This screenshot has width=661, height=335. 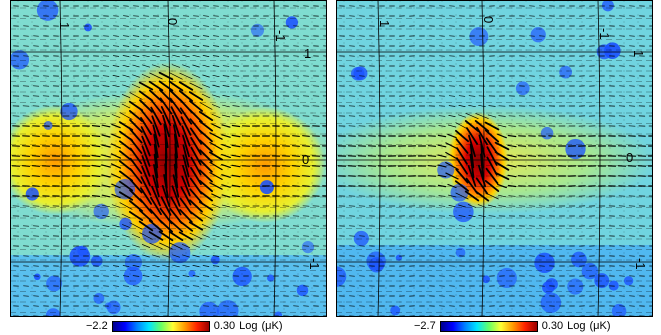 I want to click on grid-label-top-left: 1, so click(x=64, y=25).